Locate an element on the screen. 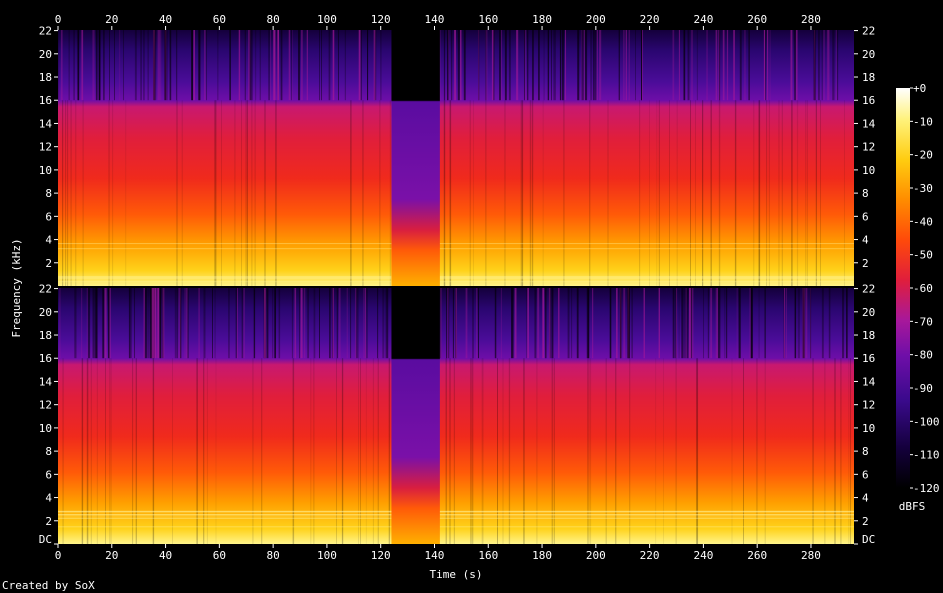 The height and width of the screenshot is (593, 943). colorbar-label: dBFS is located at coordinates (912, 506).